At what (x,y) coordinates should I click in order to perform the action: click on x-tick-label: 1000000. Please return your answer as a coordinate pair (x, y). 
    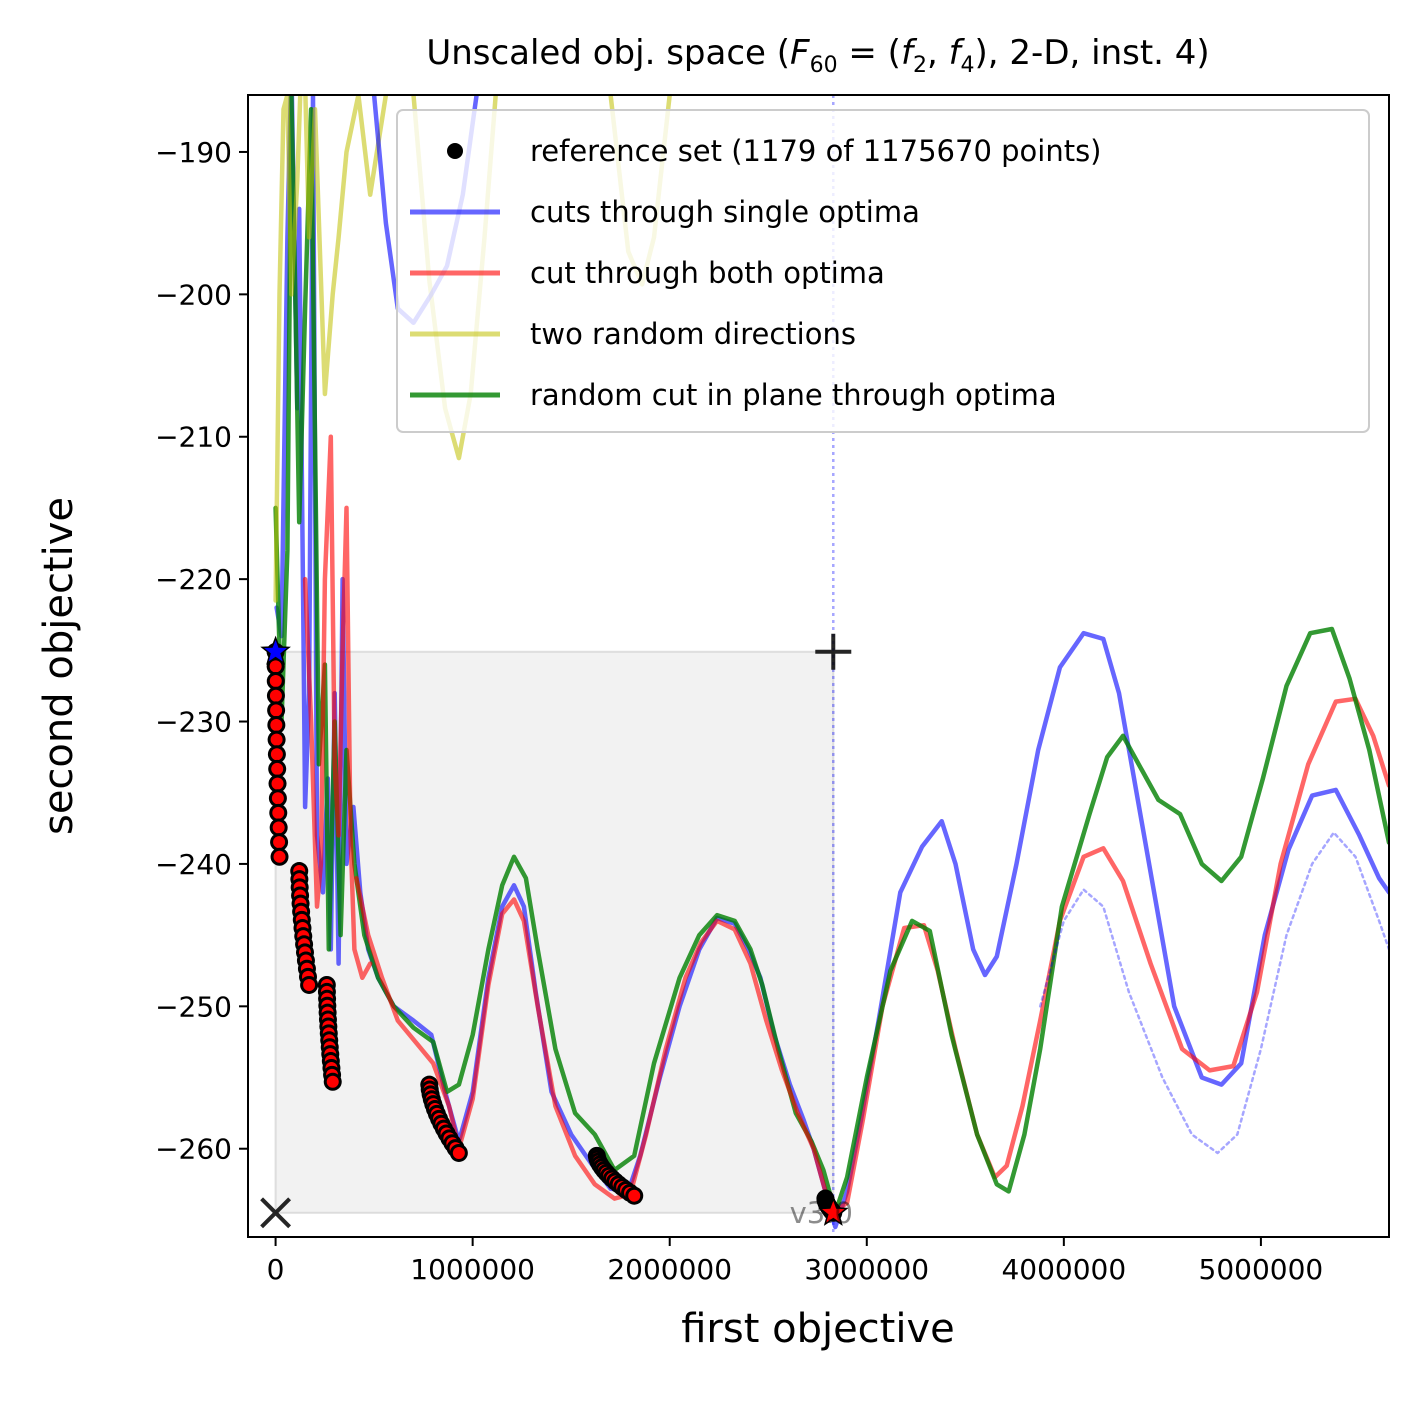
    Looking at the image, I should click on (472, 1269).